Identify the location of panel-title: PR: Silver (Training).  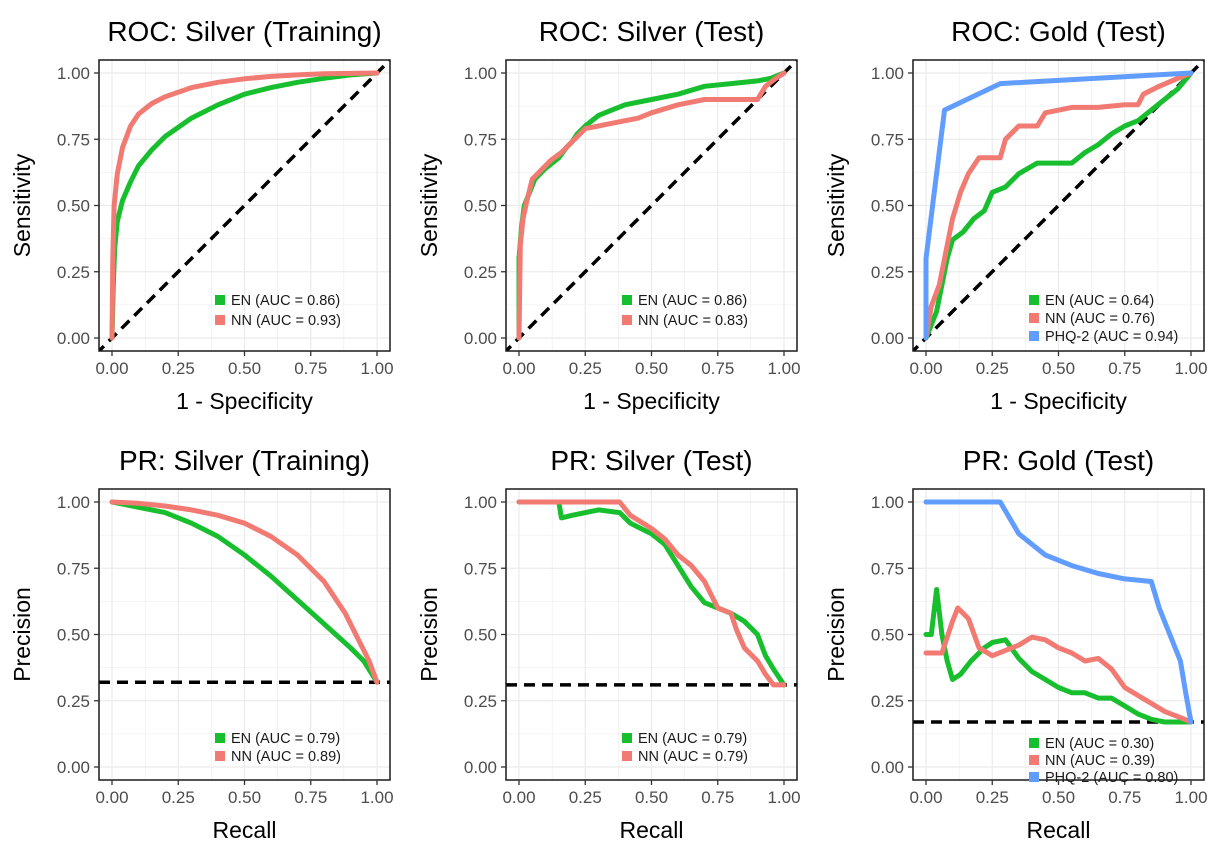
(244, 460).